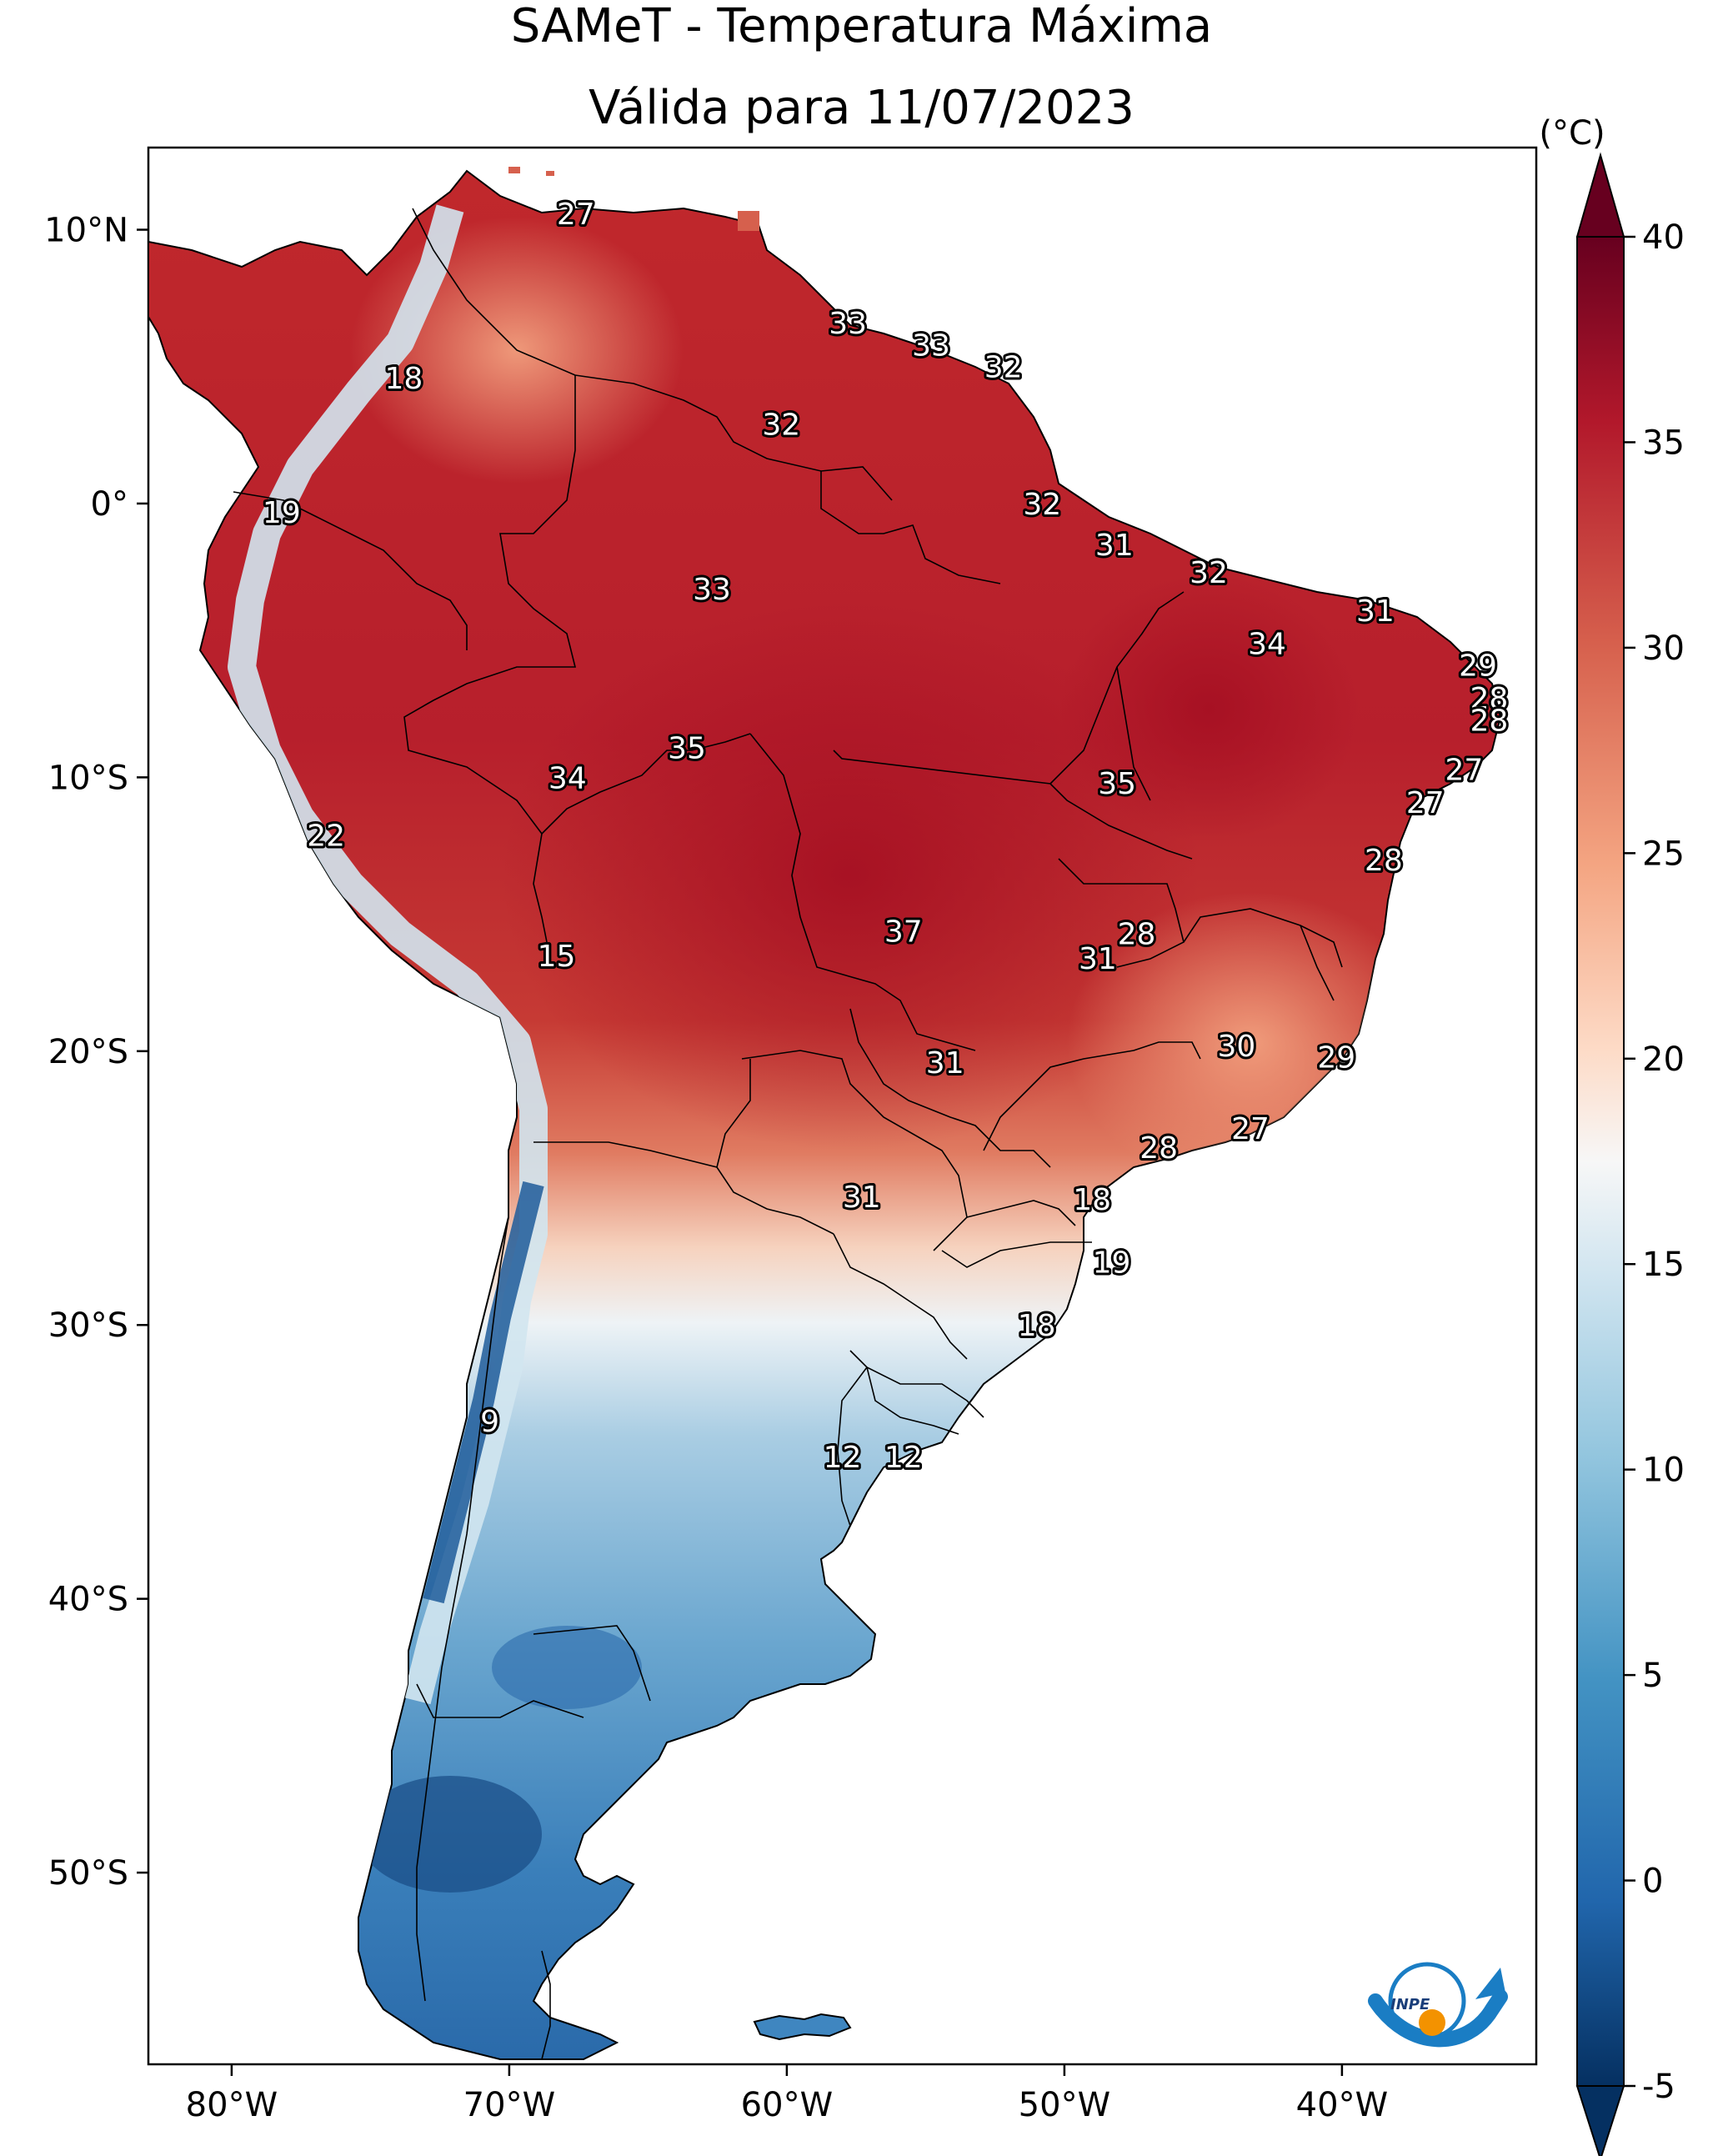  I want to click on colorbar-unit-label: (°C), so click(1572, 133).